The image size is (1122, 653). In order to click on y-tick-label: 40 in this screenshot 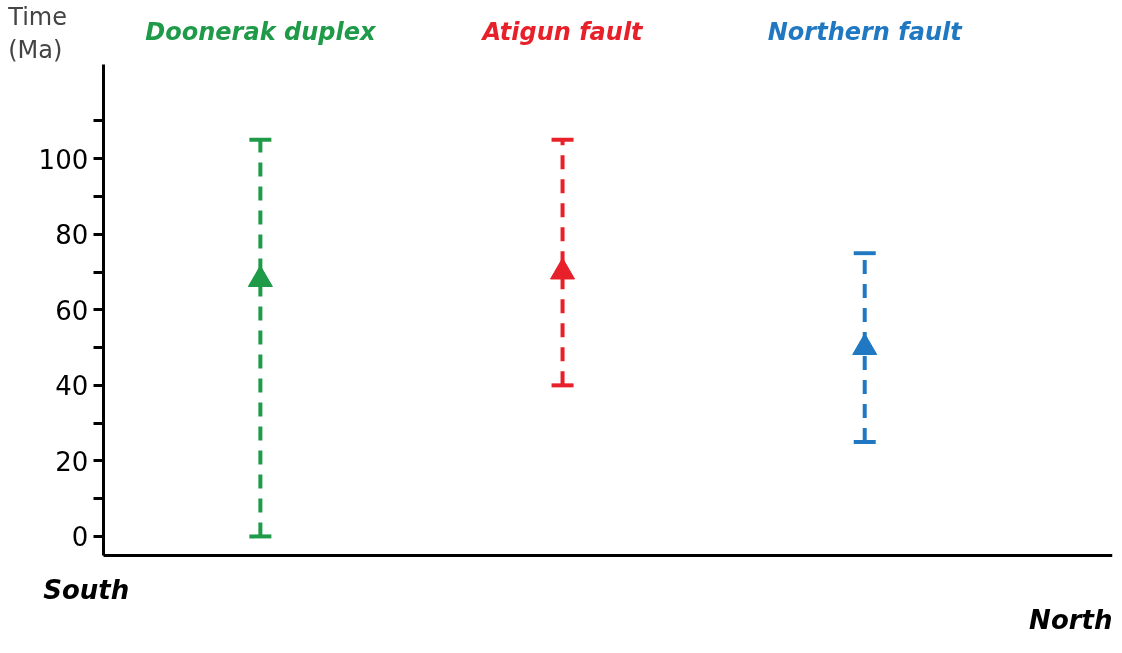, I will do `click(72, 386)`.